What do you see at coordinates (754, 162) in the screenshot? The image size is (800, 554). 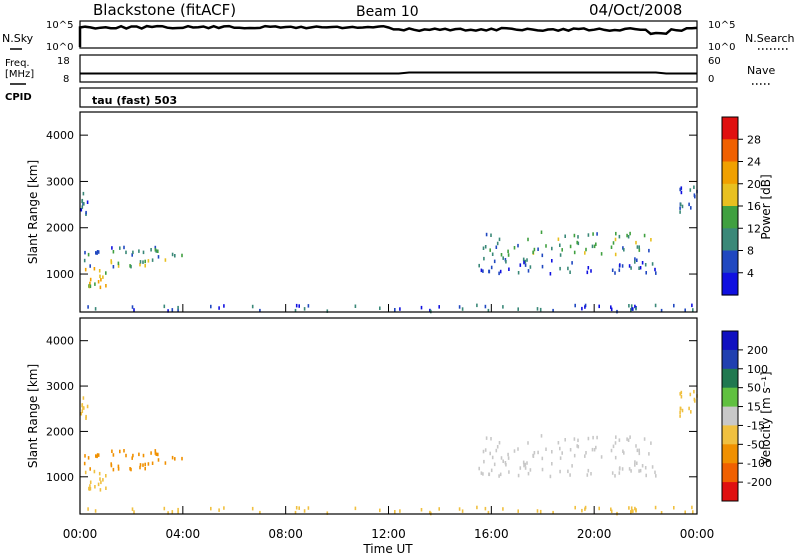 I see `colorbar-tick-label: 24` at bounding box center [754, 162].